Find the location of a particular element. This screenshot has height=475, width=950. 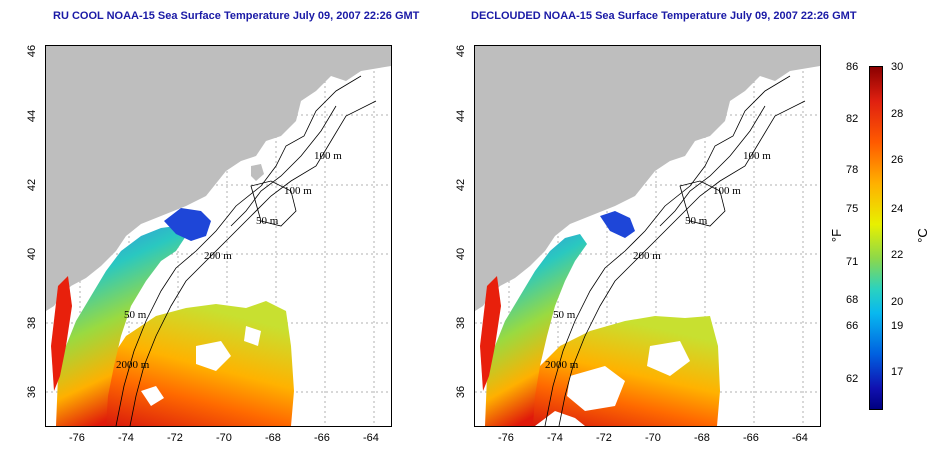

fahrenheit-tick: 71 is located at coordinates (852, 262).